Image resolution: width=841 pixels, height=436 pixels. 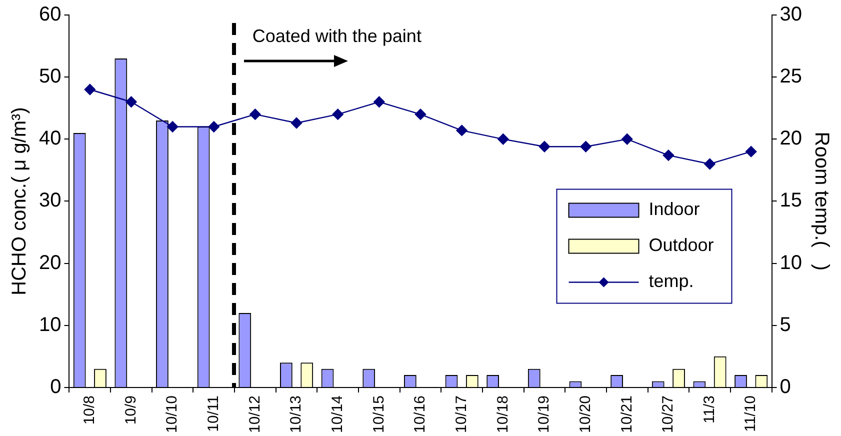 I want to click on y-tick-label: 20, so click(x=50, y=263).